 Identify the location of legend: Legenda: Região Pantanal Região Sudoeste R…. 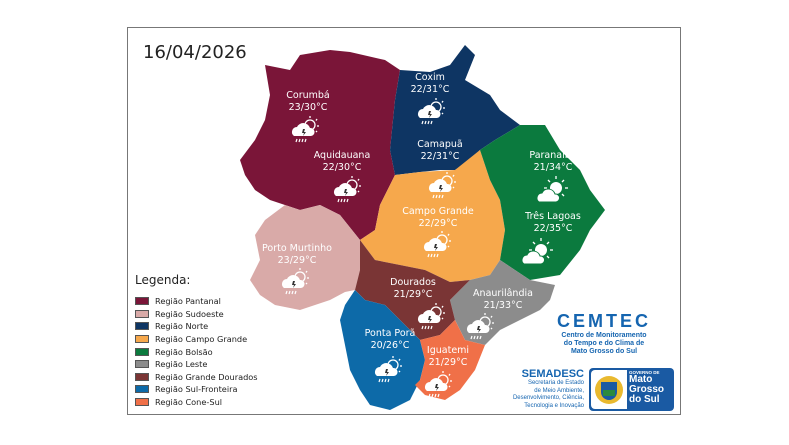
(196, 340).